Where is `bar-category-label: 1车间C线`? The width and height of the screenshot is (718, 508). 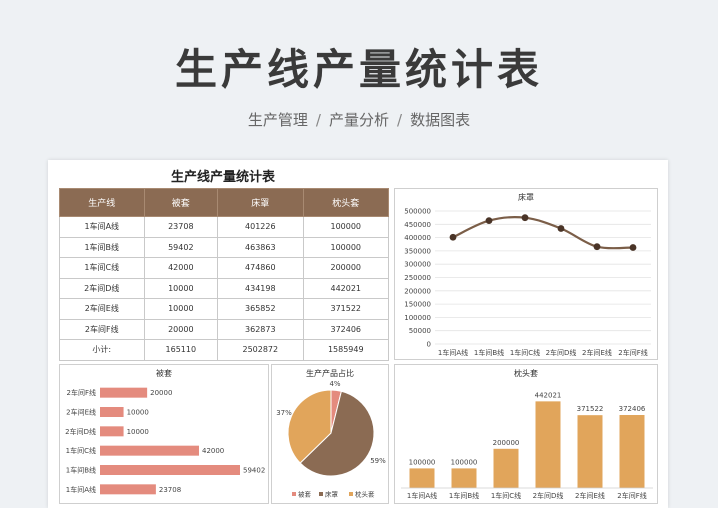 bar-category-label: 1车间C线 is located at coordinates (81, 450).